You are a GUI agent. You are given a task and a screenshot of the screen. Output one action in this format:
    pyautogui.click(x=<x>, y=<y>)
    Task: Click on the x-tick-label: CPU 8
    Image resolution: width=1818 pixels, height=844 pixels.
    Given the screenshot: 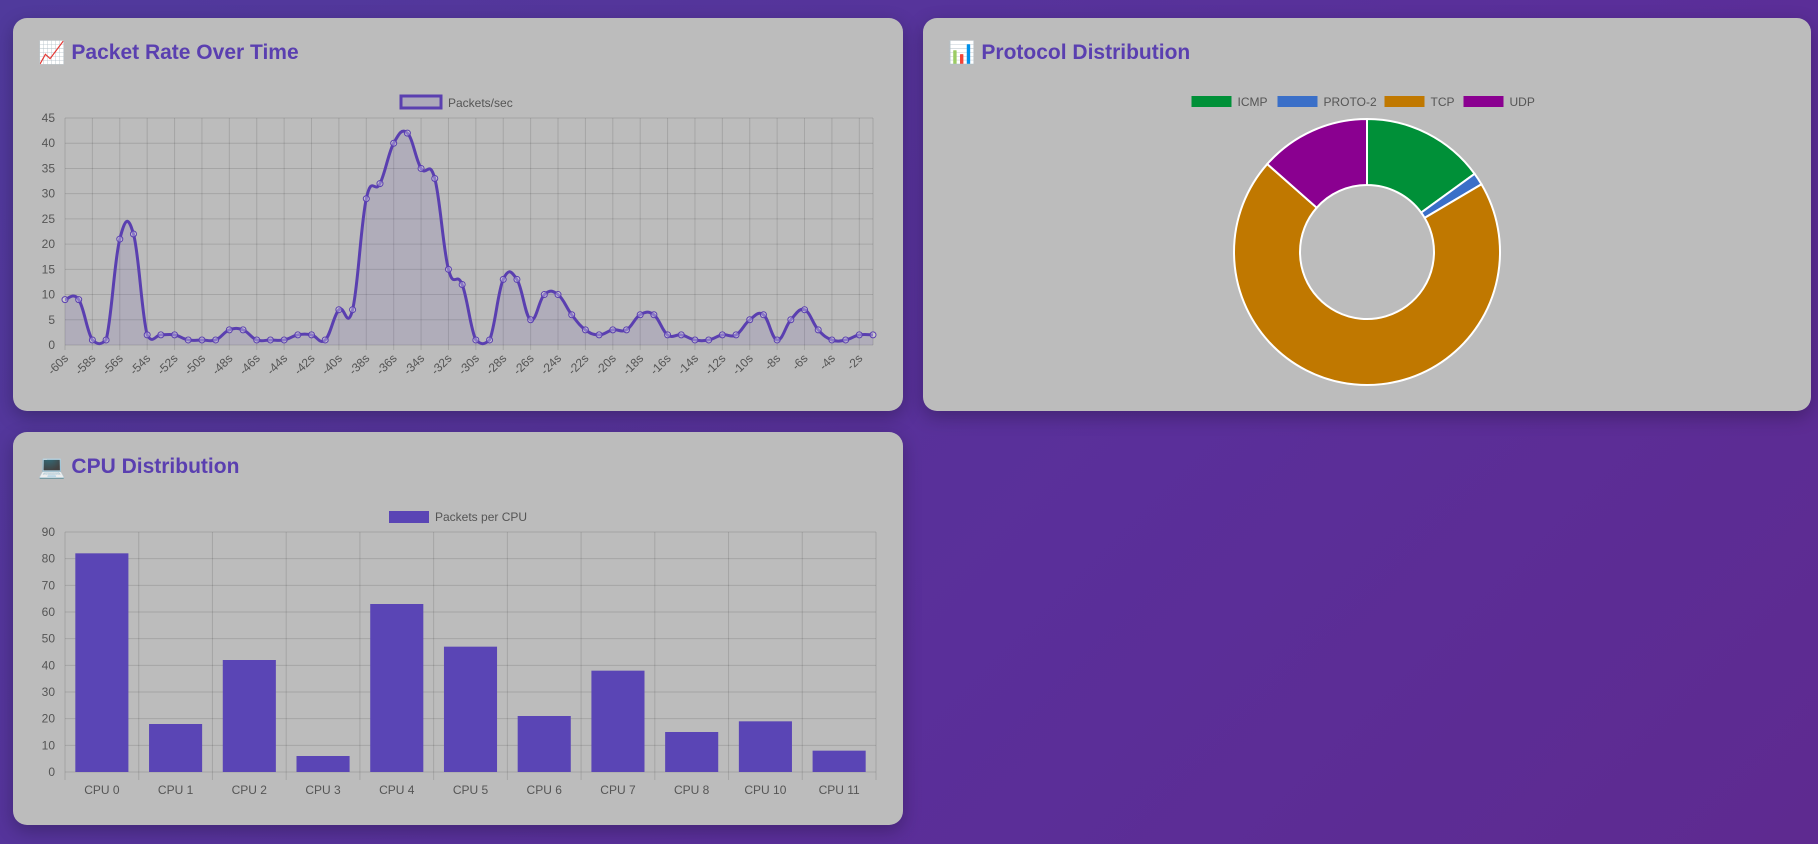 What is the action you would take?
    pyautogui.click(x=692, y=790)
    